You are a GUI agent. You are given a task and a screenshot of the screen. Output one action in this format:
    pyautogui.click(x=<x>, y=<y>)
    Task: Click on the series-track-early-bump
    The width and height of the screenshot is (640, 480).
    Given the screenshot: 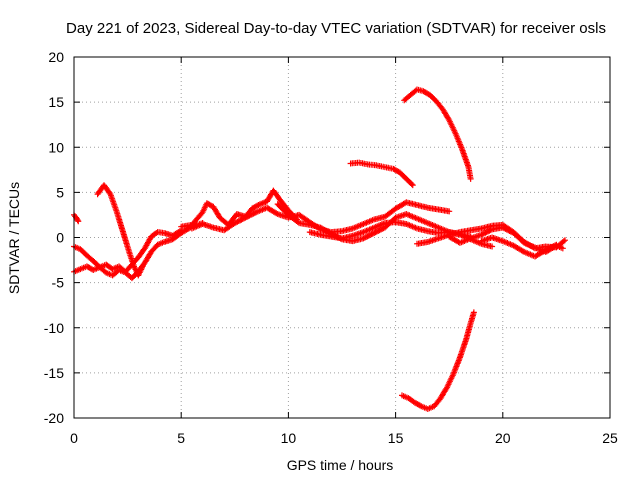 What is the action you would take?
    pyautogui.click(x=120, y=230)
    